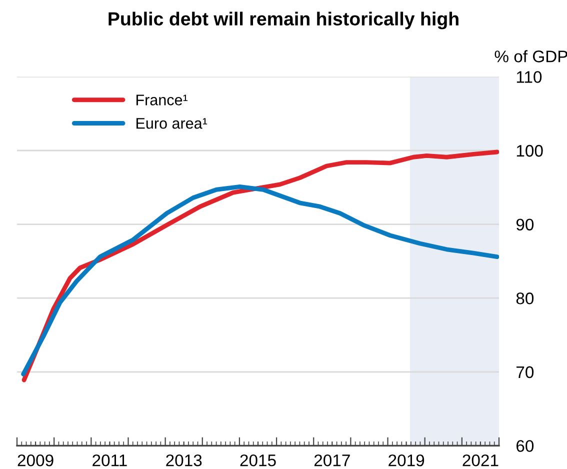 The image size is (567, 469). What do you see at coordinates (530, 56) in the screenshot?
I see `y-axis-title: % of GDP` at bounding box center [530, 56].